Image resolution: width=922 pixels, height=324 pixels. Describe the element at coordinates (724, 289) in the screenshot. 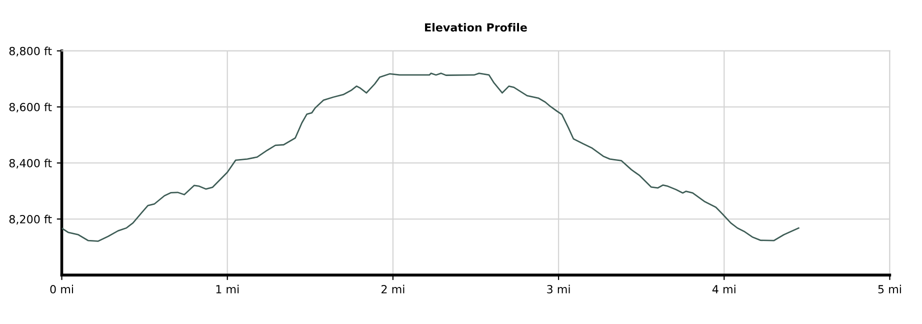

I see `x-tick-label: 4 mi` at that location.